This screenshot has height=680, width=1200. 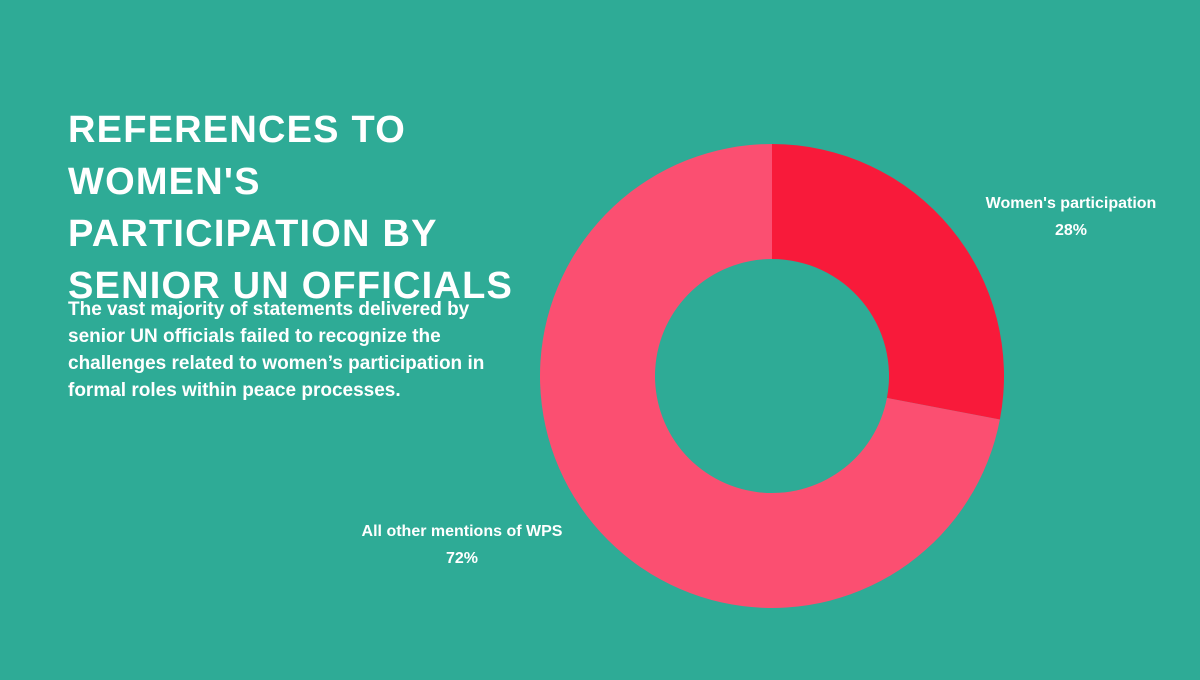 I want to click on slice-value-womens-participation: 28%, so click(x=1071, y=230).